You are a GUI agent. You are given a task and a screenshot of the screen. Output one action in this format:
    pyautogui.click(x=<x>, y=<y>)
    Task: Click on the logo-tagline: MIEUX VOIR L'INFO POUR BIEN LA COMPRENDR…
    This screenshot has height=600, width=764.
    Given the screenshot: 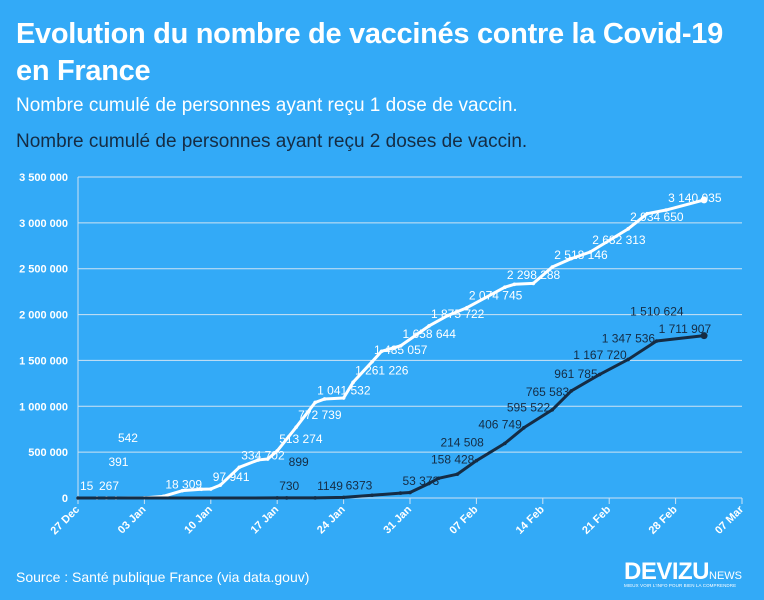 What is the action you would take?
    pyautogui.click(x=680, y=585)
    